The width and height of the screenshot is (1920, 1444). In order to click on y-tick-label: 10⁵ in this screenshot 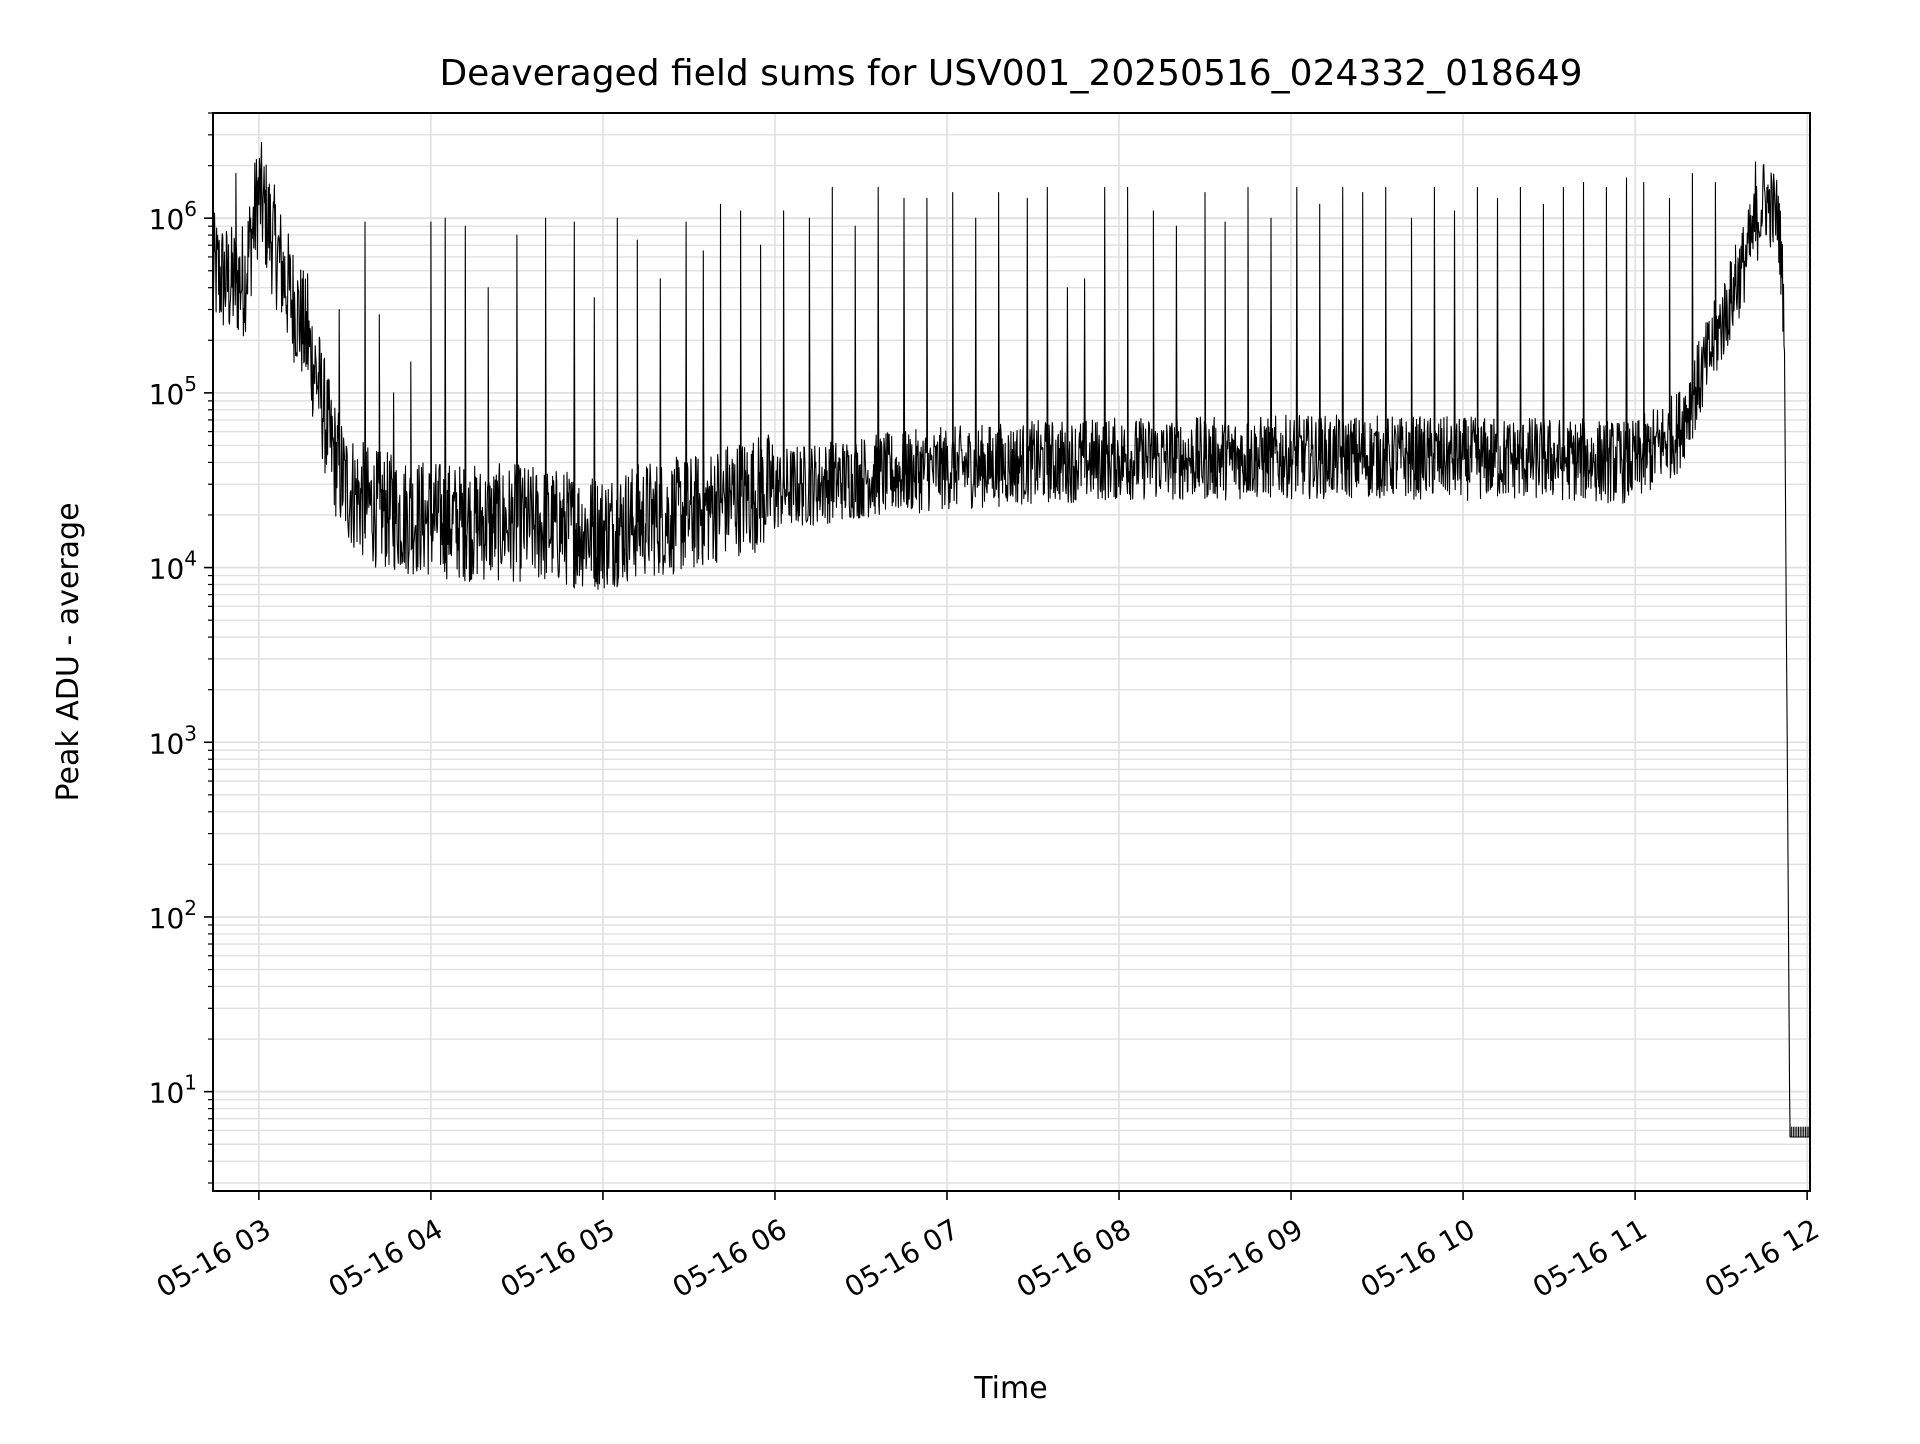, I will do `click(173, 391)`.